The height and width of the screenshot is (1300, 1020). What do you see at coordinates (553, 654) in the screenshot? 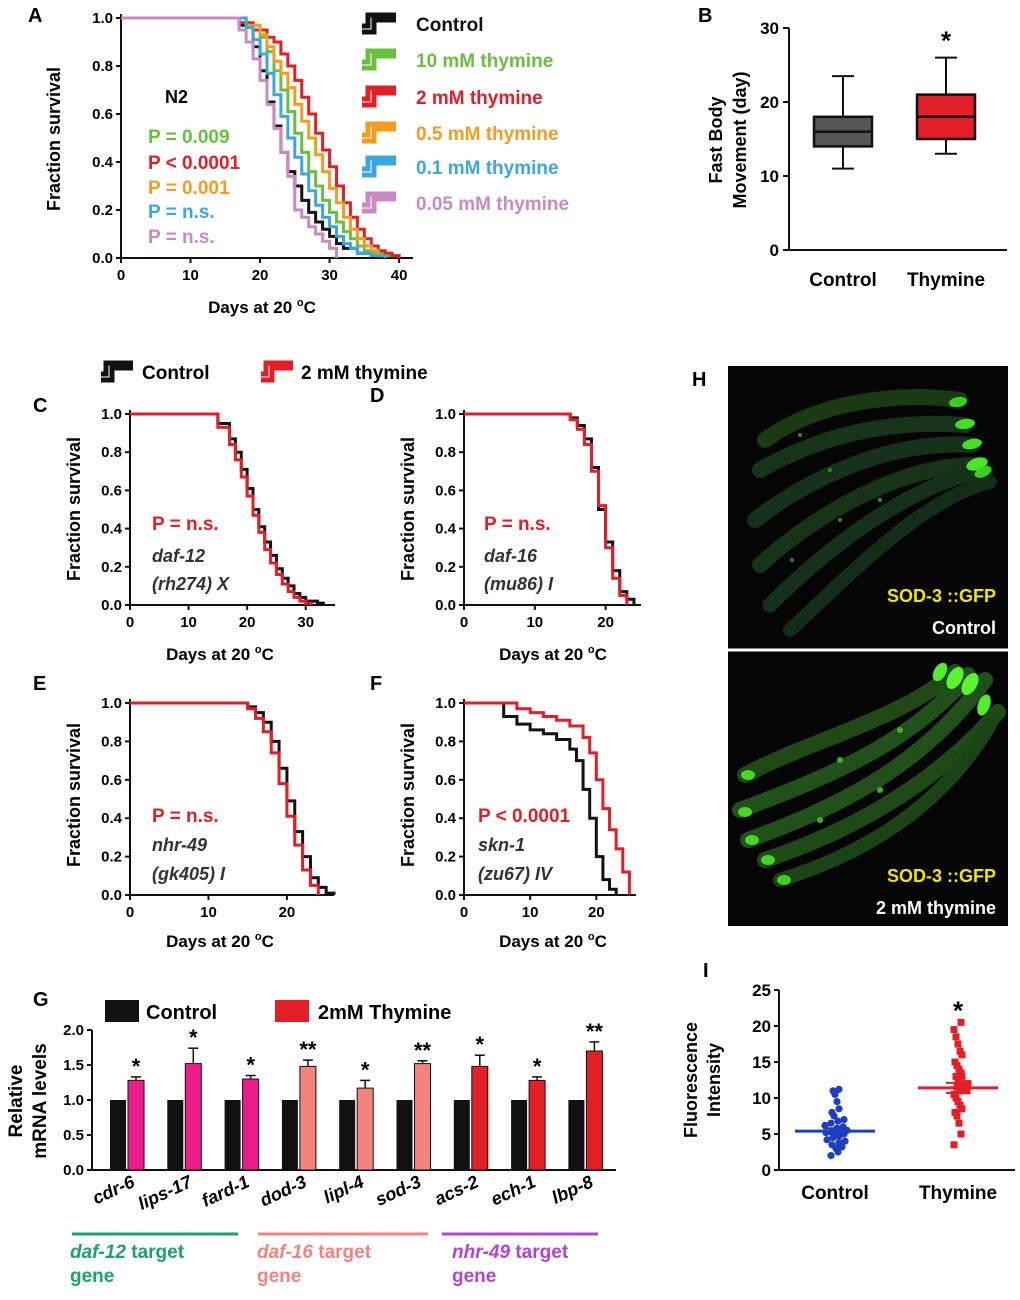
I see `panel-d-xlabel: Days at 20 oC` at bounding box center [553, 654].